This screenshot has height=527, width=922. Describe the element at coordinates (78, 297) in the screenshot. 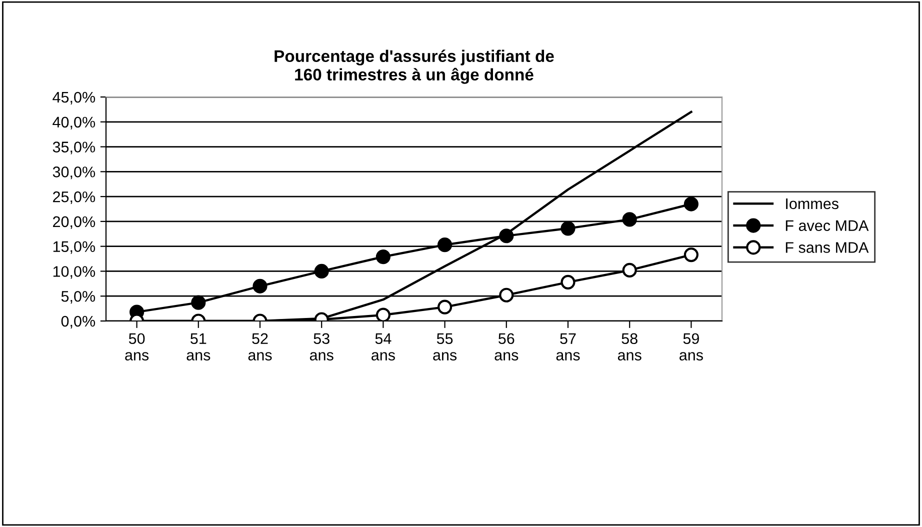

I see `y-tick-label: 5,0%` at that location.